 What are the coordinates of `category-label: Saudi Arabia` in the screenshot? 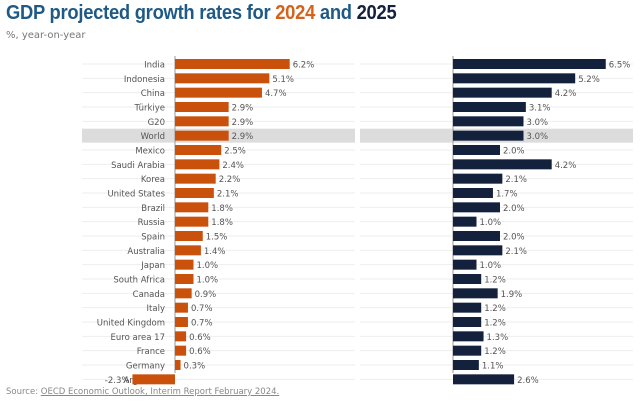 It's located at (138, 166).